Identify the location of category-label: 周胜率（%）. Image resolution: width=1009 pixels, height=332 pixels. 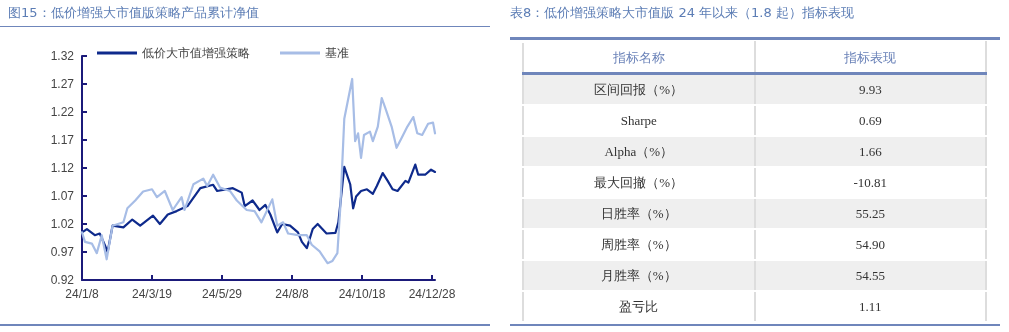
(639, 244).